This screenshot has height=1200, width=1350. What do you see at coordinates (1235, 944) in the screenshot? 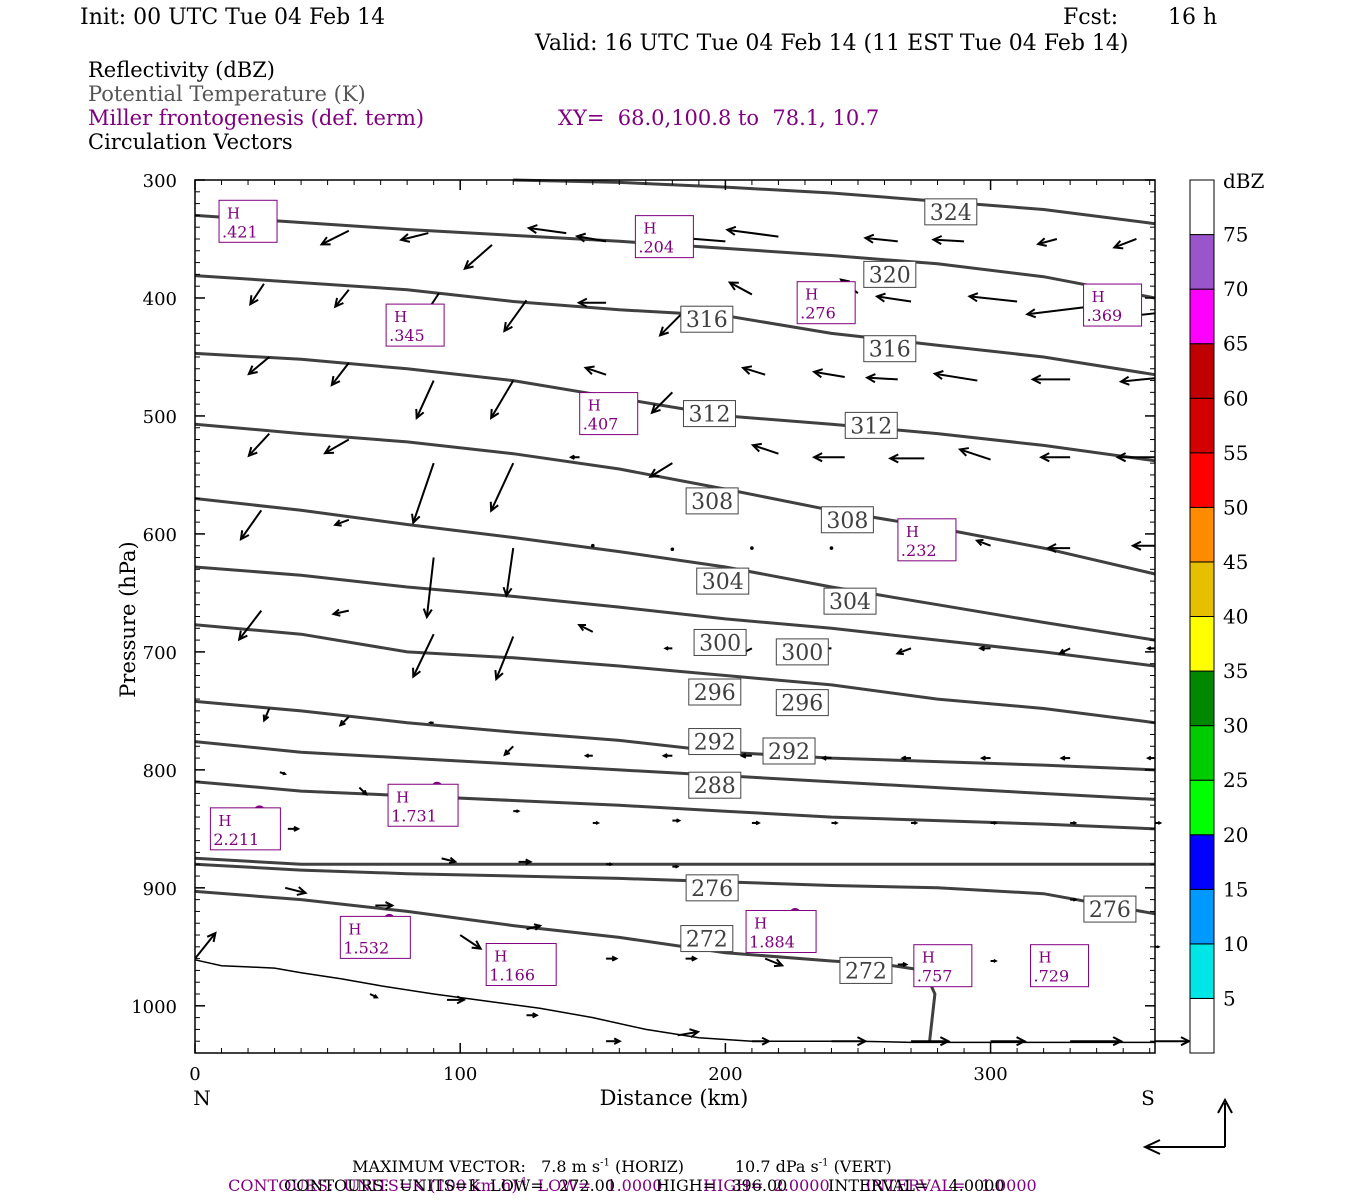
I see `colorbar-level-label: 10` at bounding box center [1235, 944].